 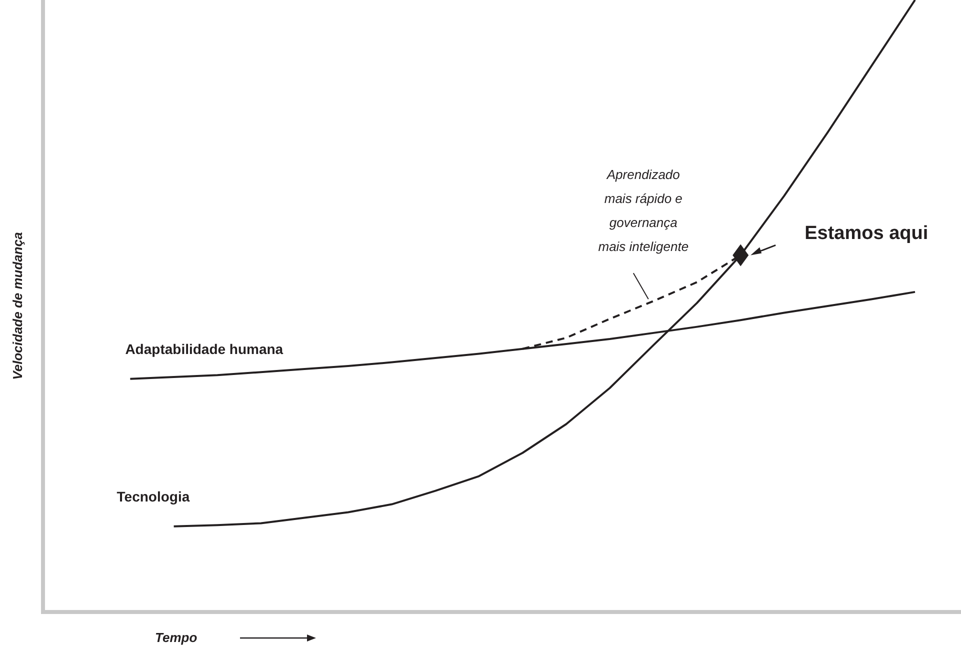 I want to click on series-label: Adaptabilidade humana, so click(x=204, y=348).